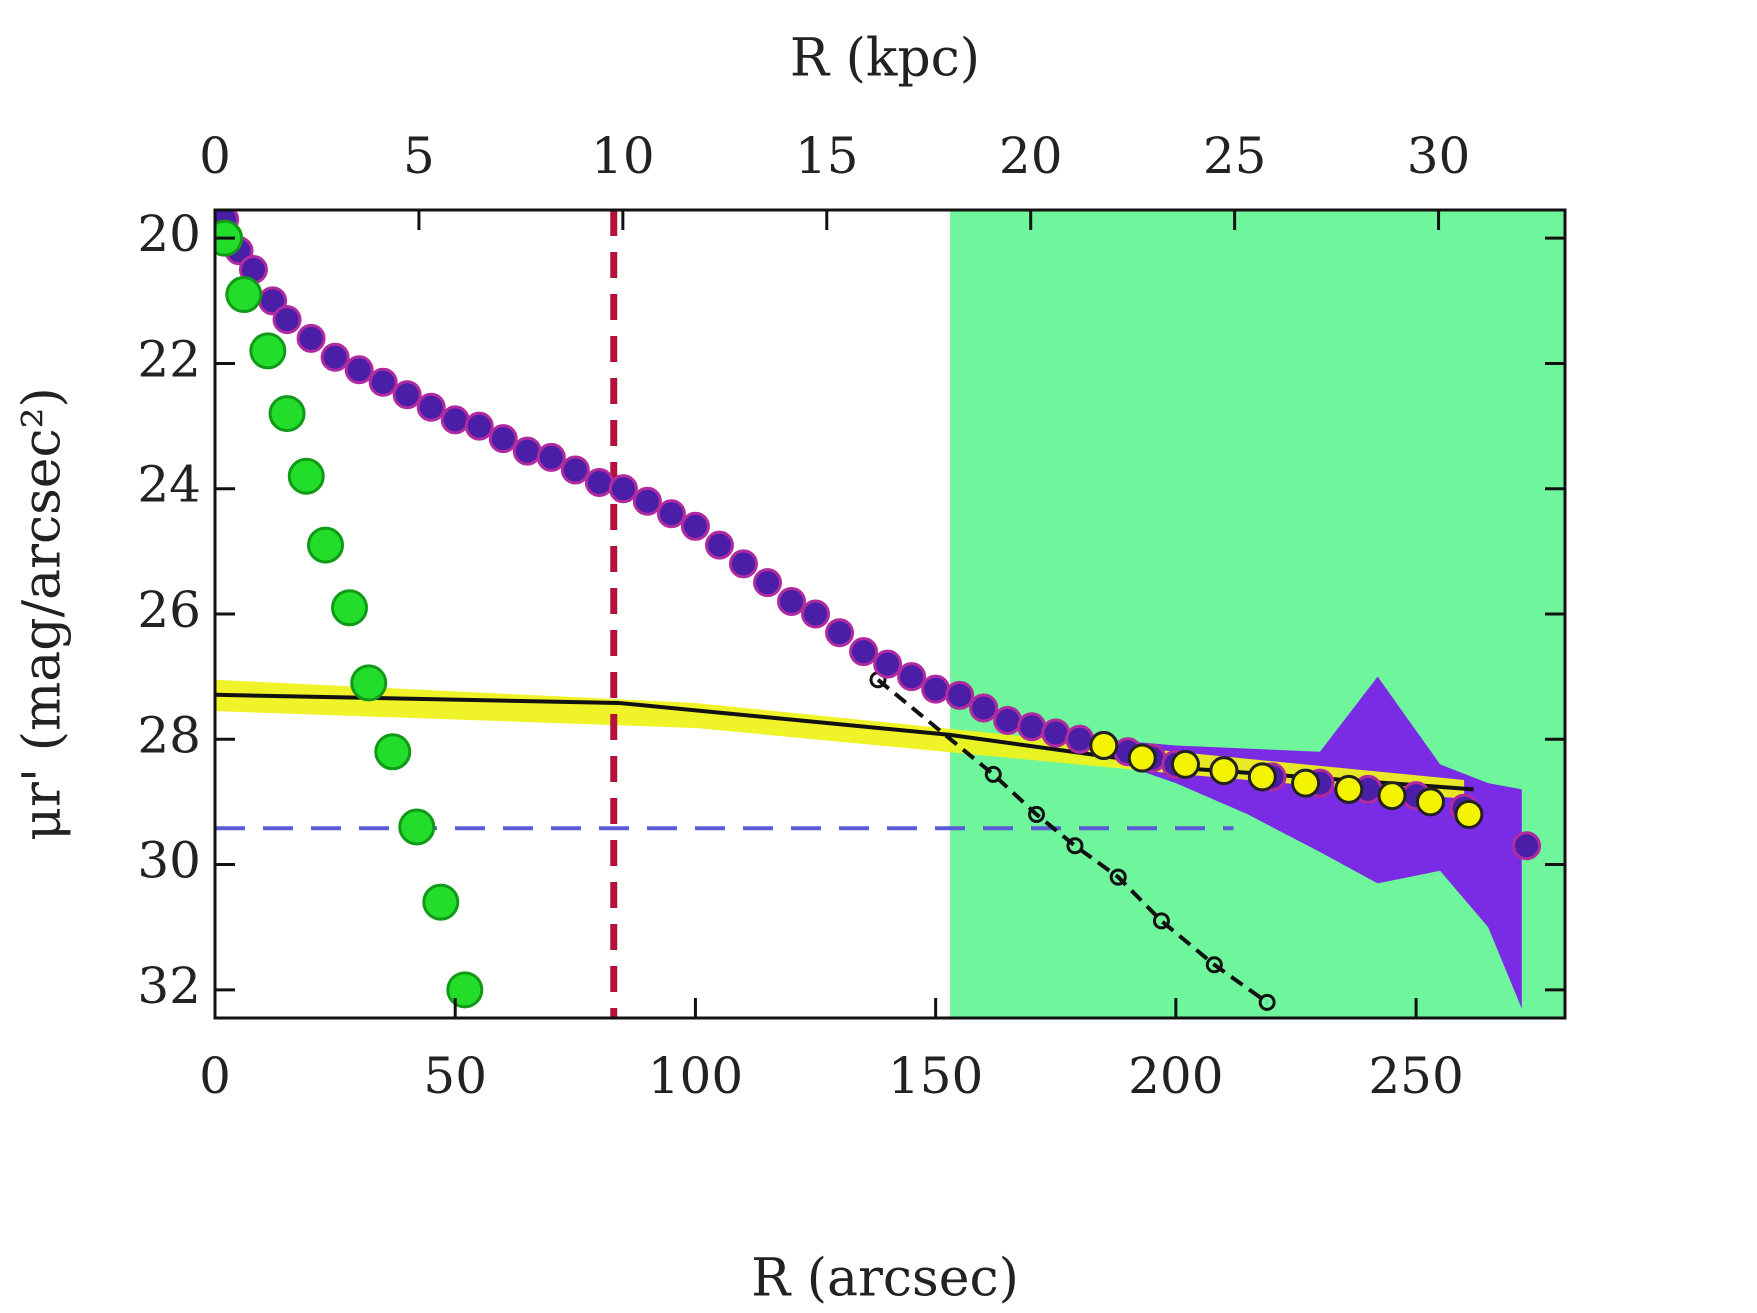 The image size is (1757, 1313). Describe the element at coordinates (215, 1076) in the screenshot. I see `x-tick-label: 0` at that location.